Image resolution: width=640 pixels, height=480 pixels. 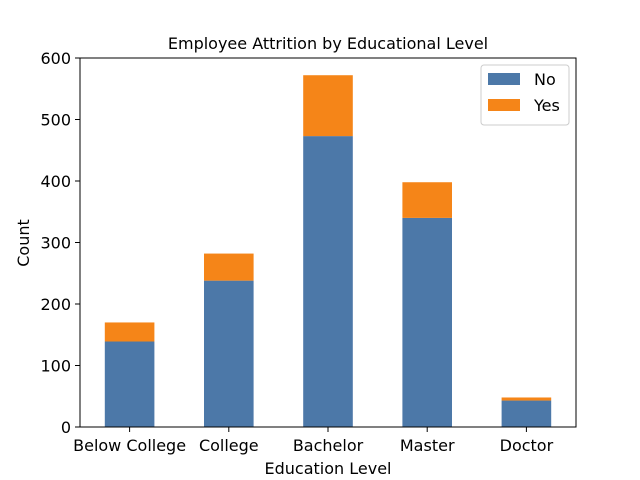 I want to click on bar-no-doctor, so click(x=526, y=413).